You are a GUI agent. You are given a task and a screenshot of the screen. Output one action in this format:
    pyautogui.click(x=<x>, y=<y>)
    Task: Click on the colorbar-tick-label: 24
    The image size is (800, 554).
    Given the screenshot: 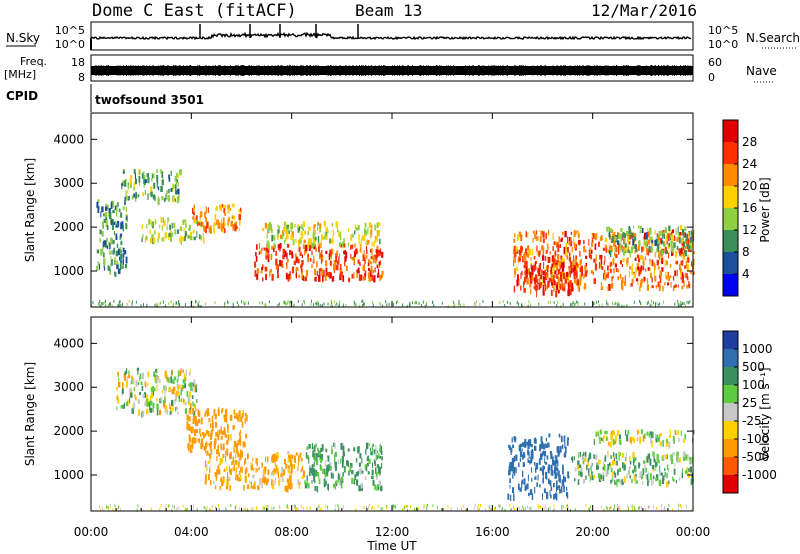 What is the action you would take?
    pyautogui.click(x=749, y=164)
    